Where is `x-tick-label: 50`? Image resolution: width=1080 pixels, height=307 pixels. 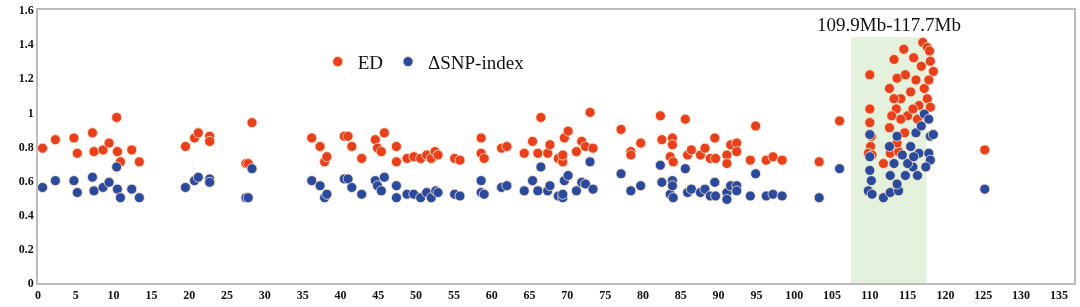
x-tick-label: 50 is located at coordinates (416, 295).